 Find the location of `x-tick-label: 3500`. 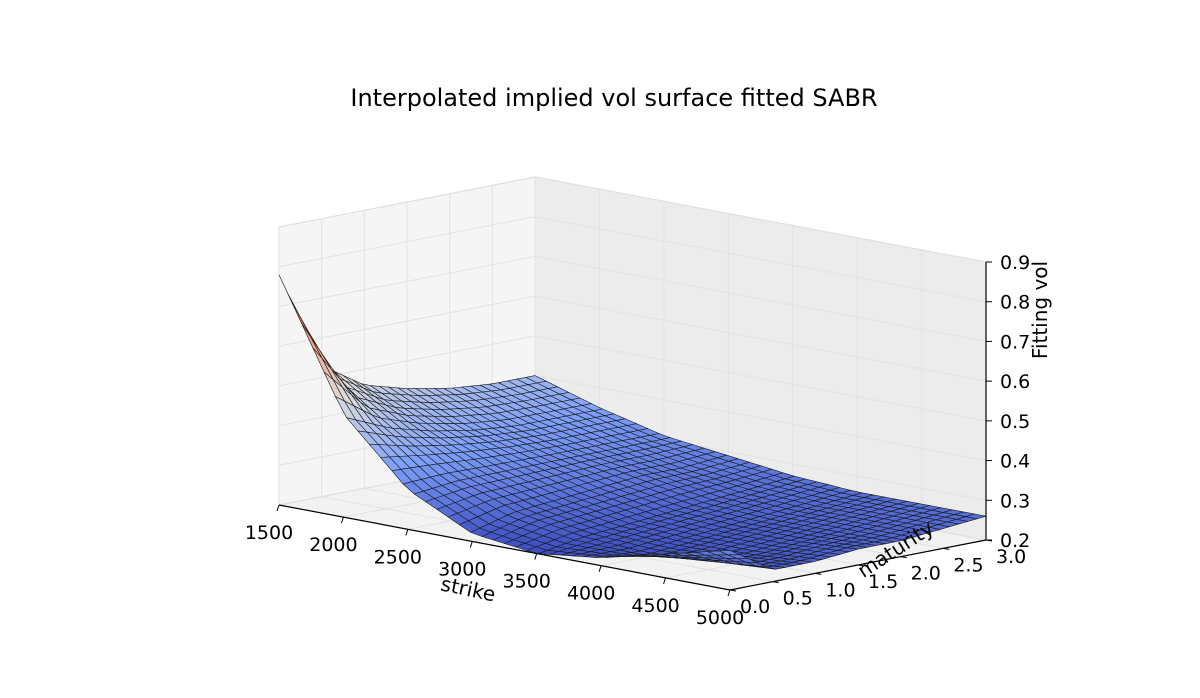

x-tick-label: 3500 is located at coordinates (527, 582).